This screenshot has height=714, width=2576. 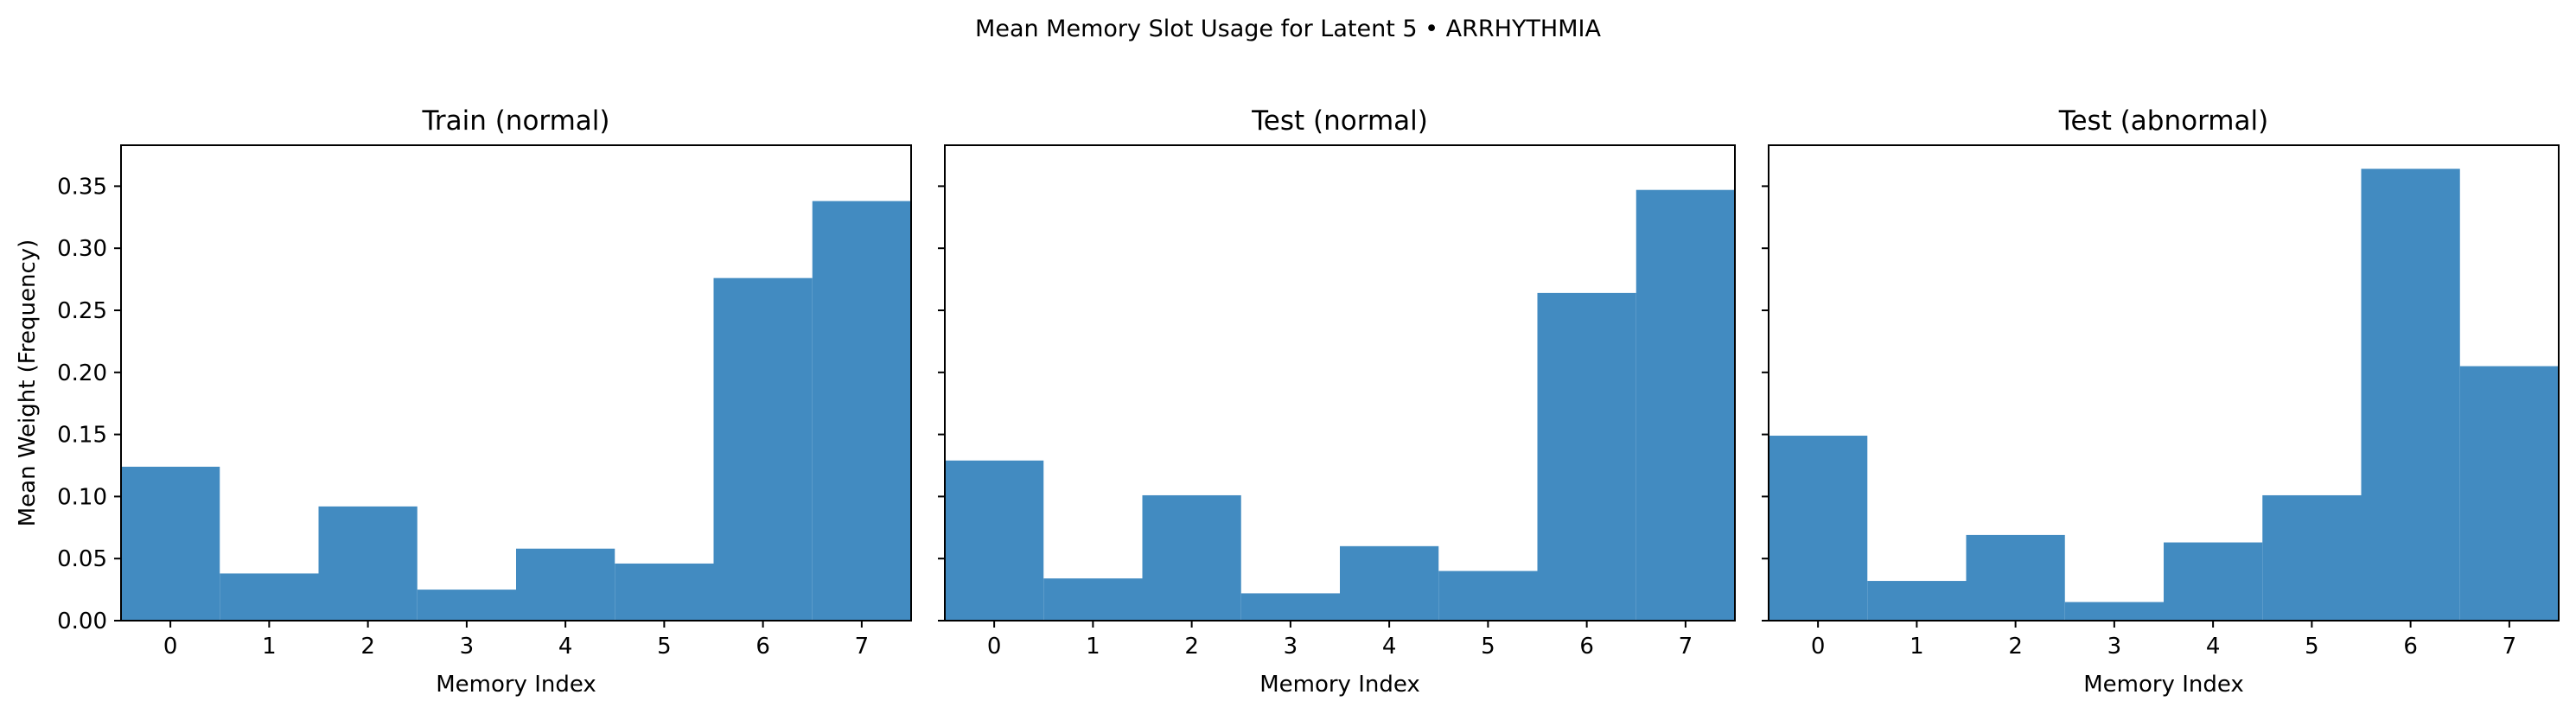 What do you see at coordinates (1686, 647) in the screenshot?
I see `x-tick-label-1-7: 7` at bounding box center [1686, 647].